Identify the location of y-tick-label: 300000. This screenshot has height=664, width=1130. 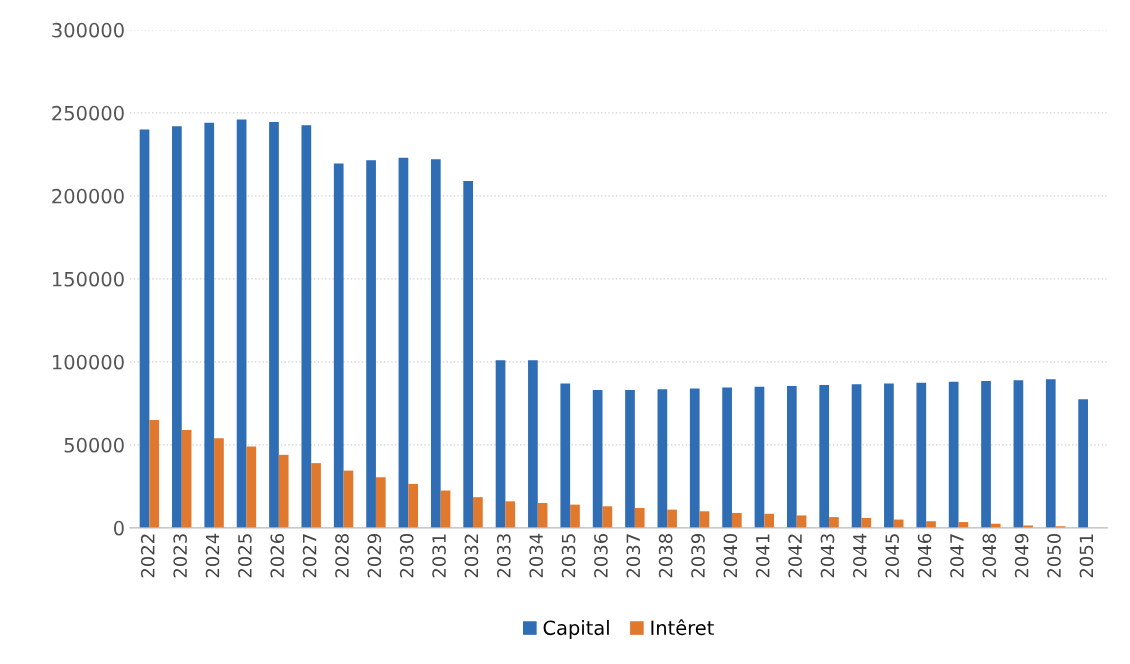
(88, 30).